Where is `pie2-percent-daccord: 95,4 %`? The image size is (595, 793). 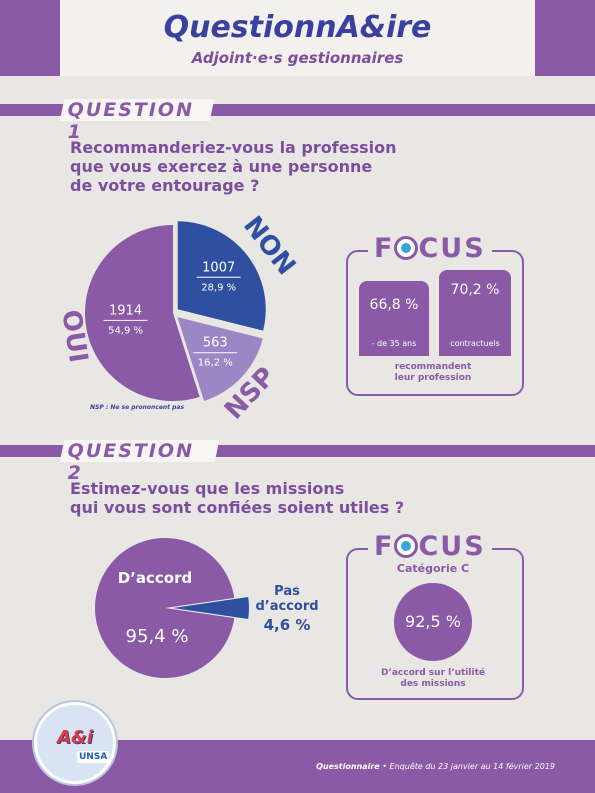
pie2-percent-daccord: 95,4 % is located at coordinates (157, 636).